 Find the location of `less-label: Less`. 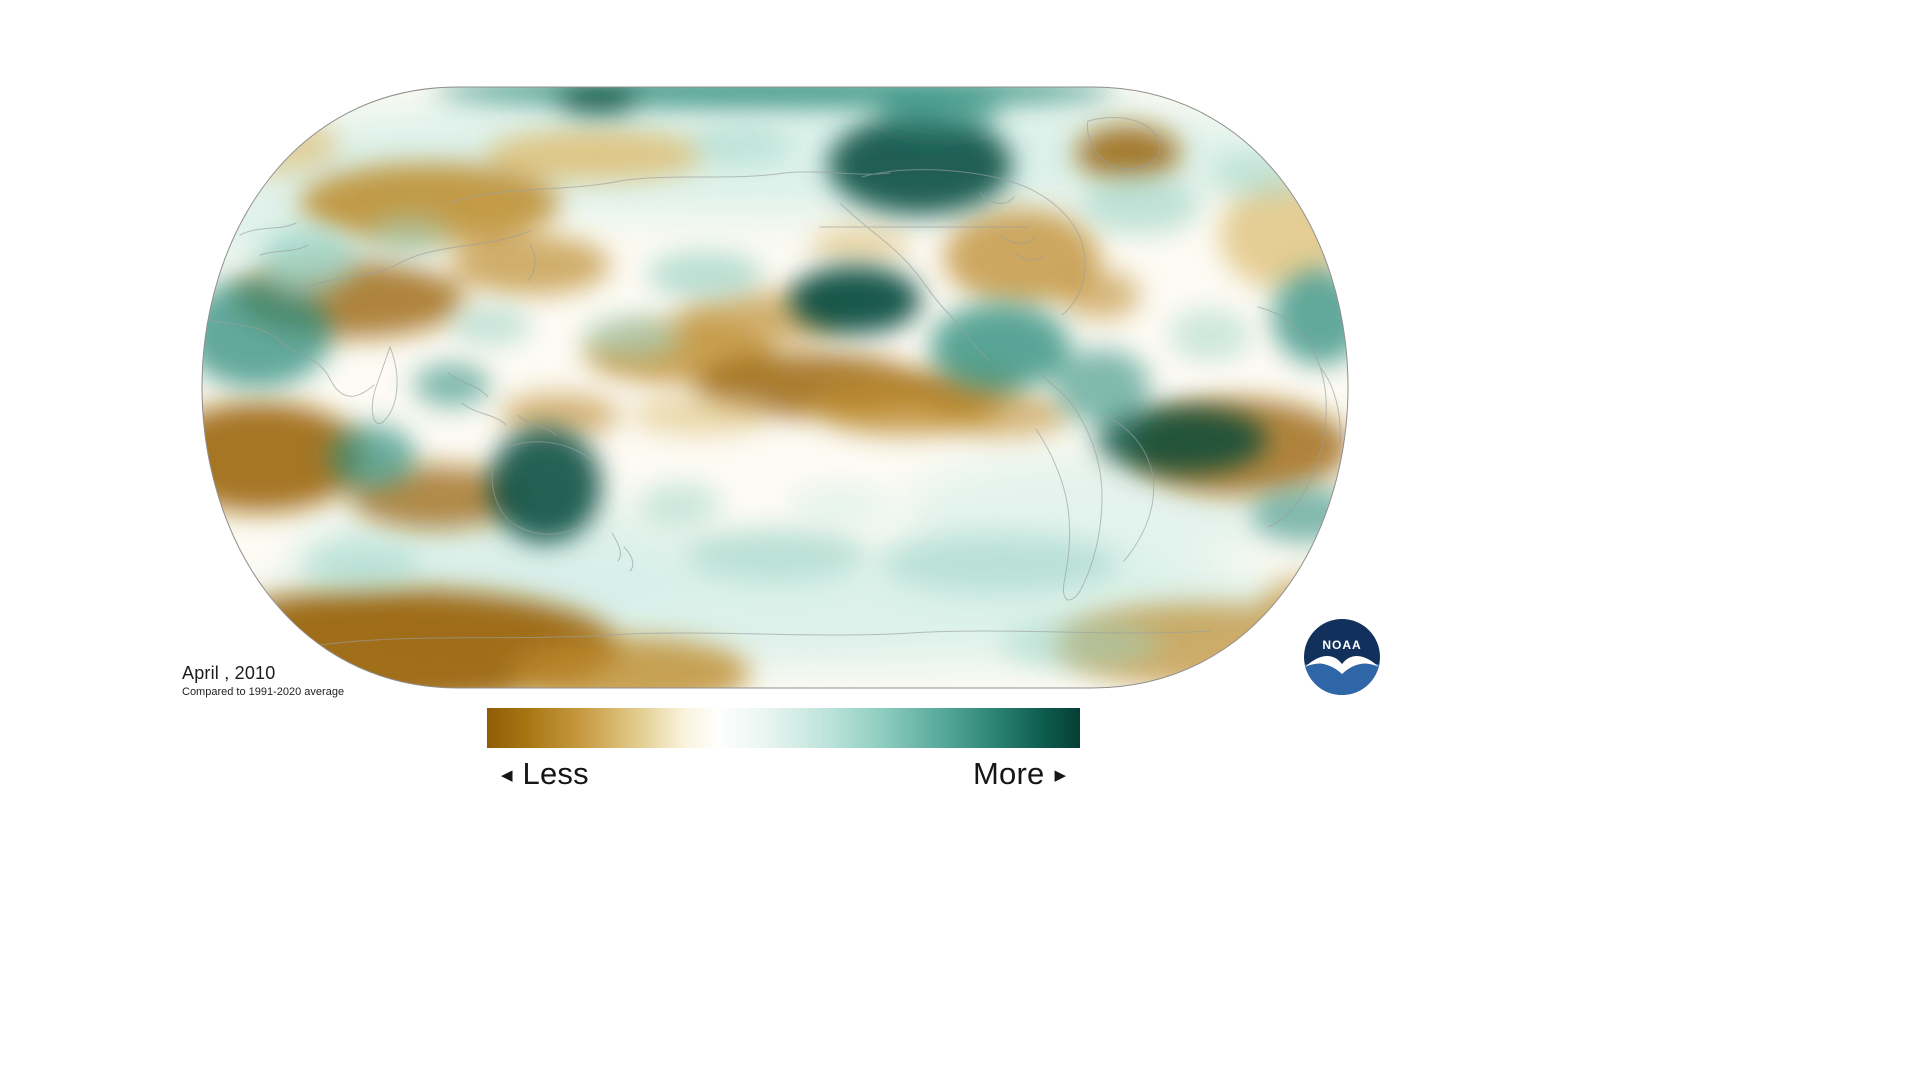

less-label: Less is located at coordinates (555, 773).